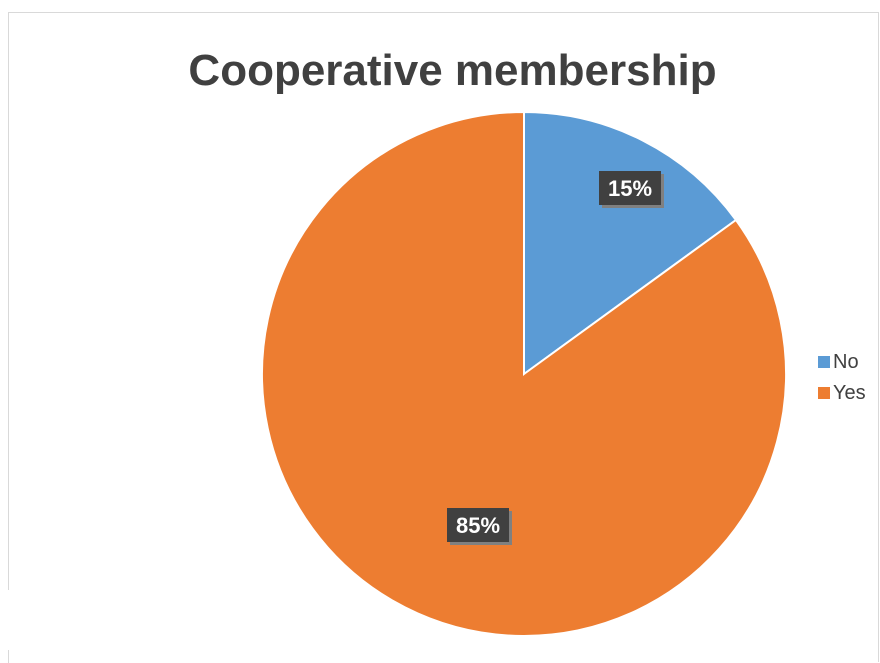 The image size is (880, 663). What do you see at coordinates (630, 243) in the screenshot?
I see `pie-slice-no` at bounding box center [630, 243].